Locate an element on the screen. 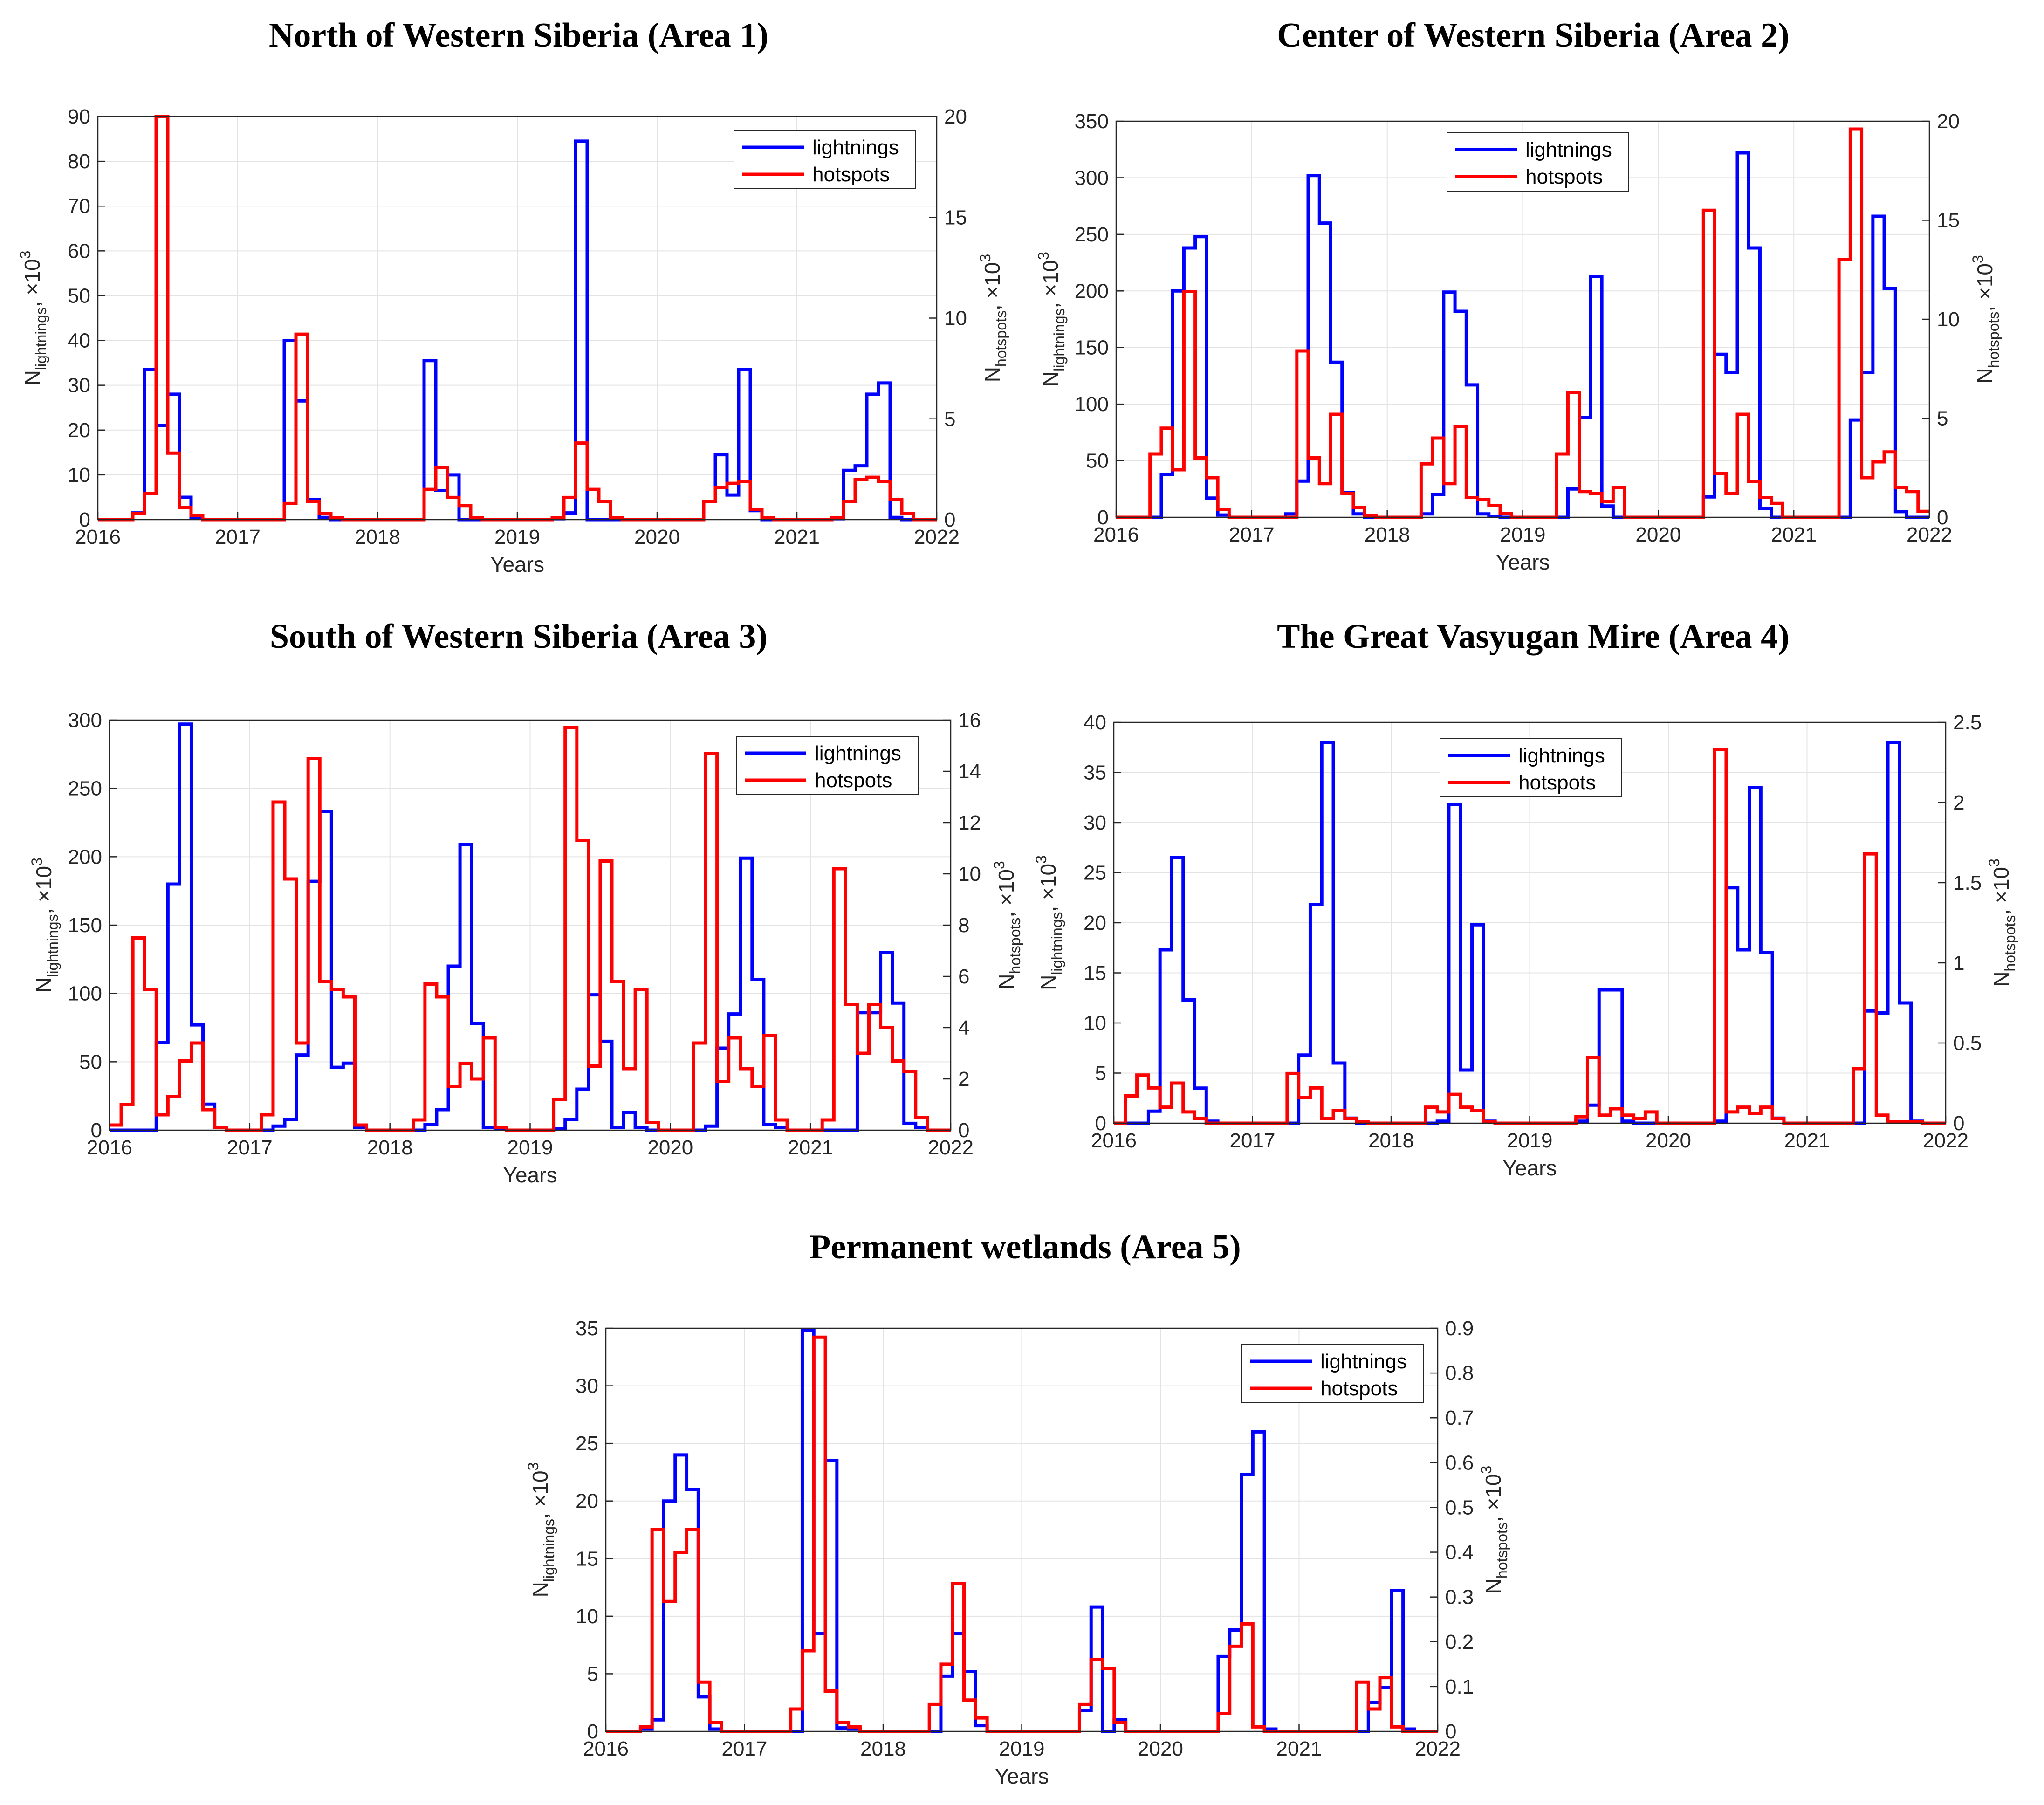 The height and width of the screenshot is (1805, 2044). y-right-tick-label: 4 is located at coordinates (963, 1027).